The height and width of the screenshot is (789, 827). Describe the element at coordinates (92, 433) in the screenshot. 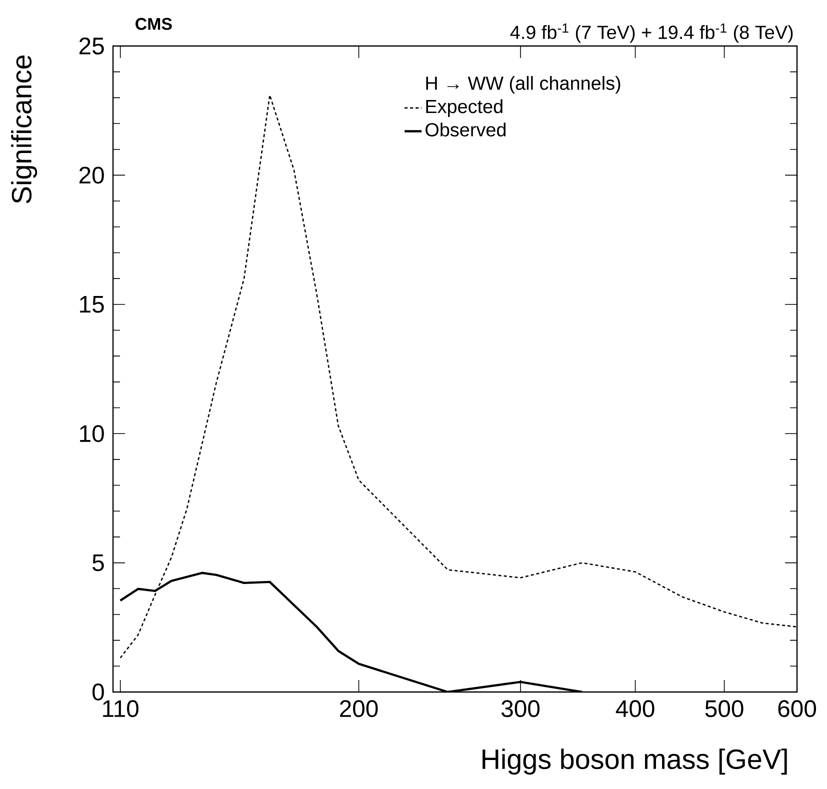

I see `y-tick-label: 10` at that location.